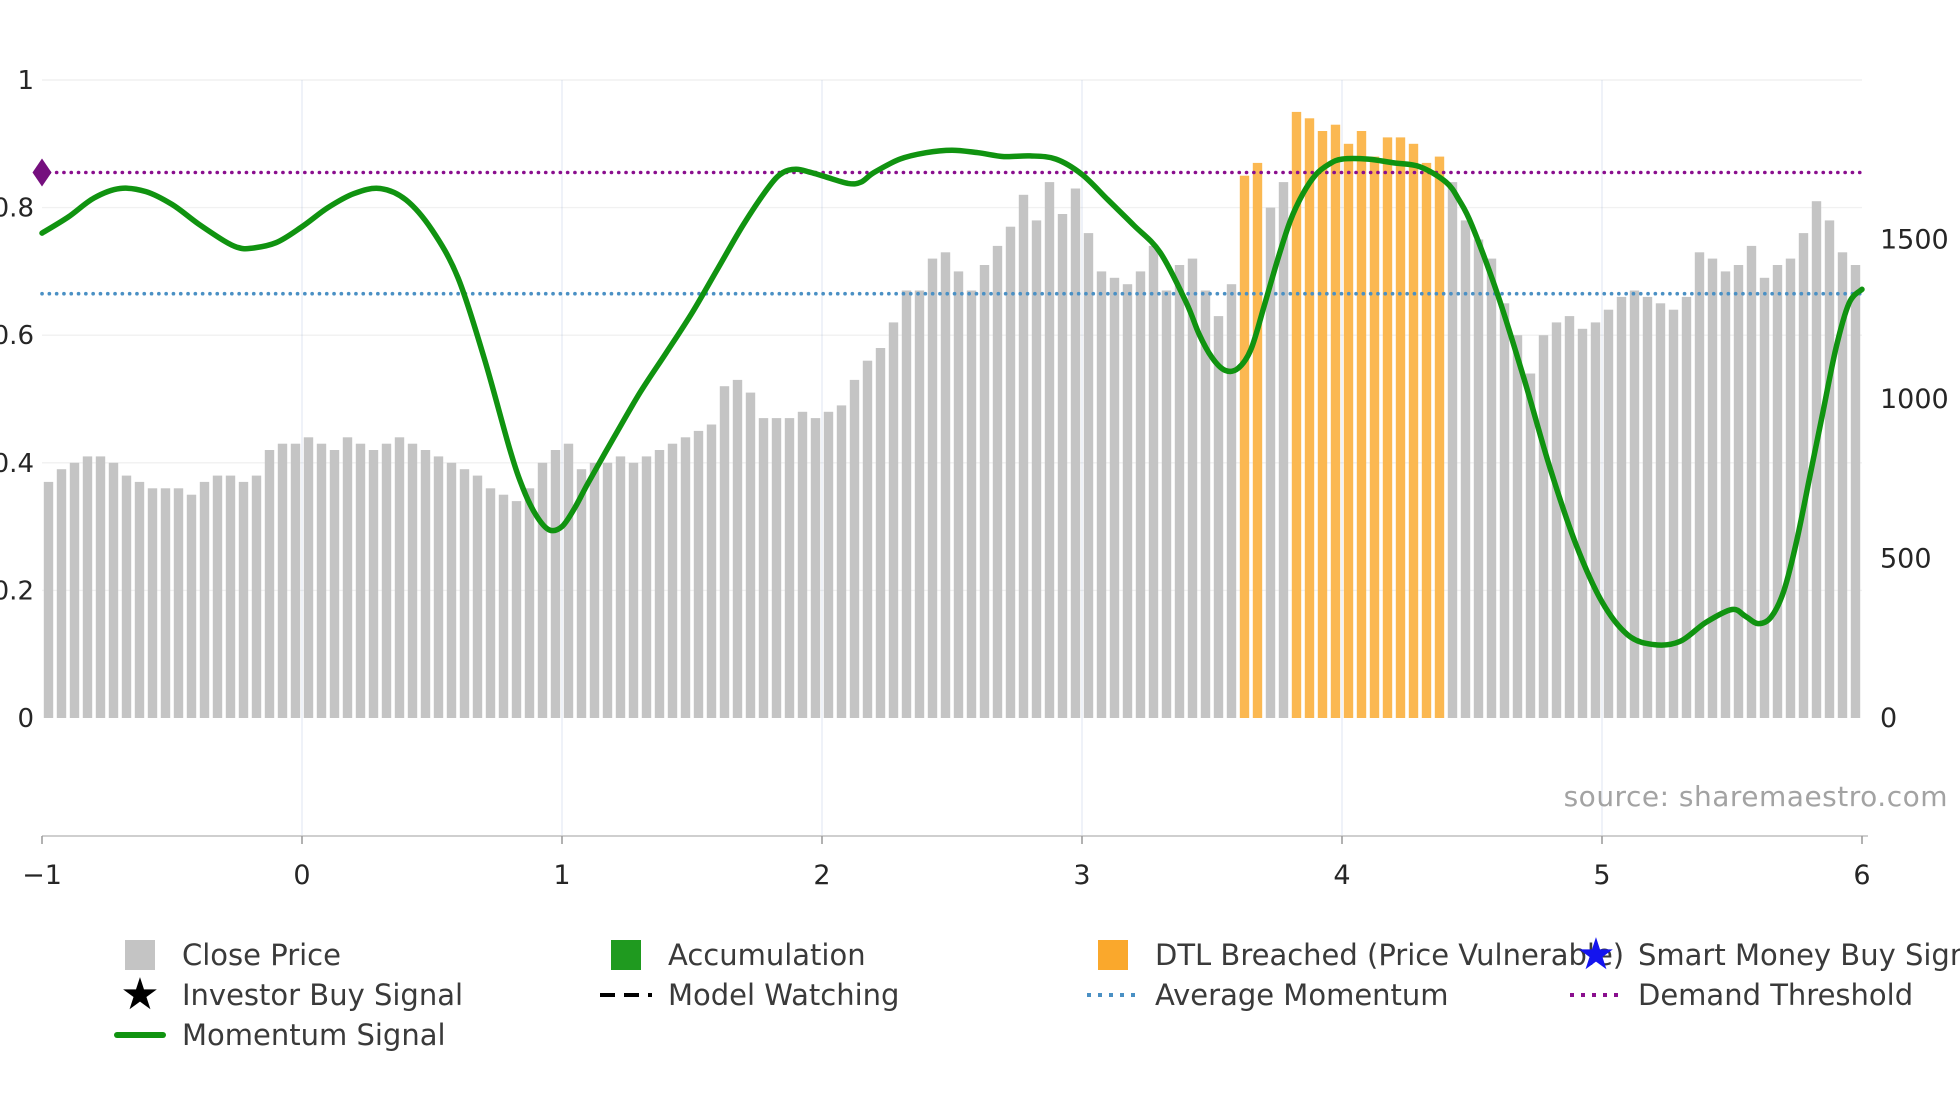 This screenshot has width=1960, height=1102. Describe the element at coordinates (17, 591) in the screenshot. I see `left-tick-label: 0.2` at that location.